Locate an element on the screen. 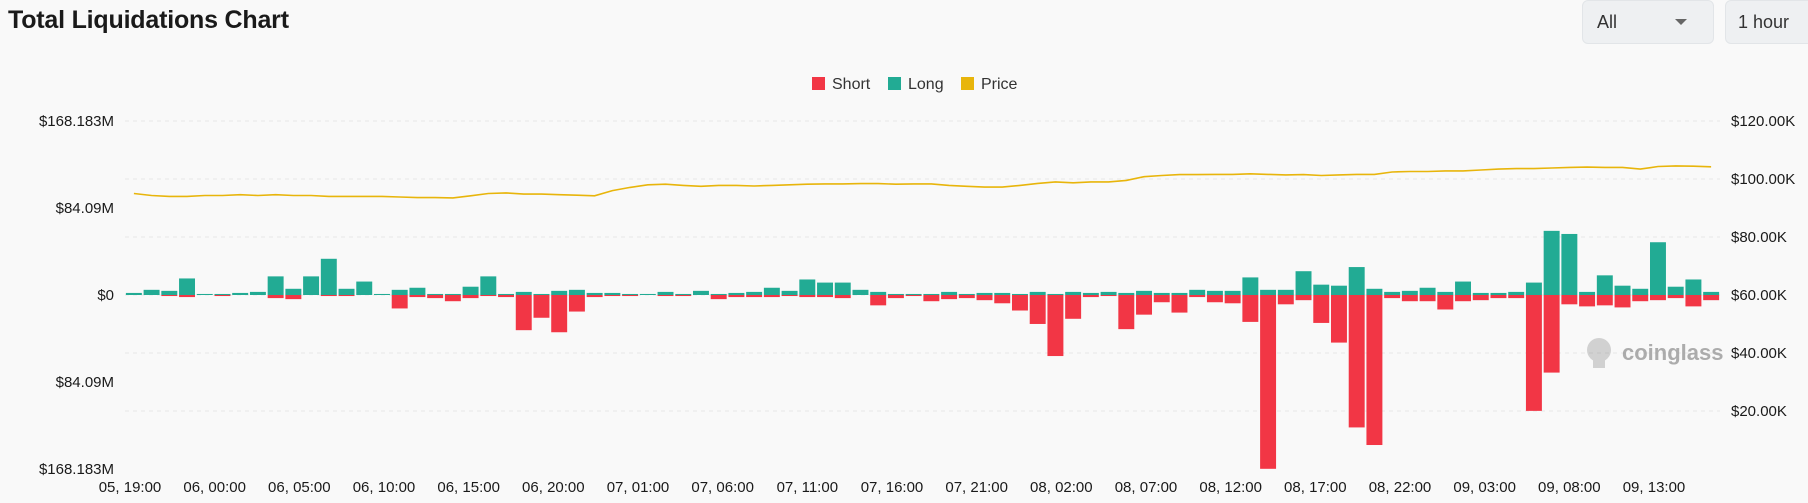 This screenshot has width=1808, height=503. legend-label: Price is located at coordinates (999, 84).